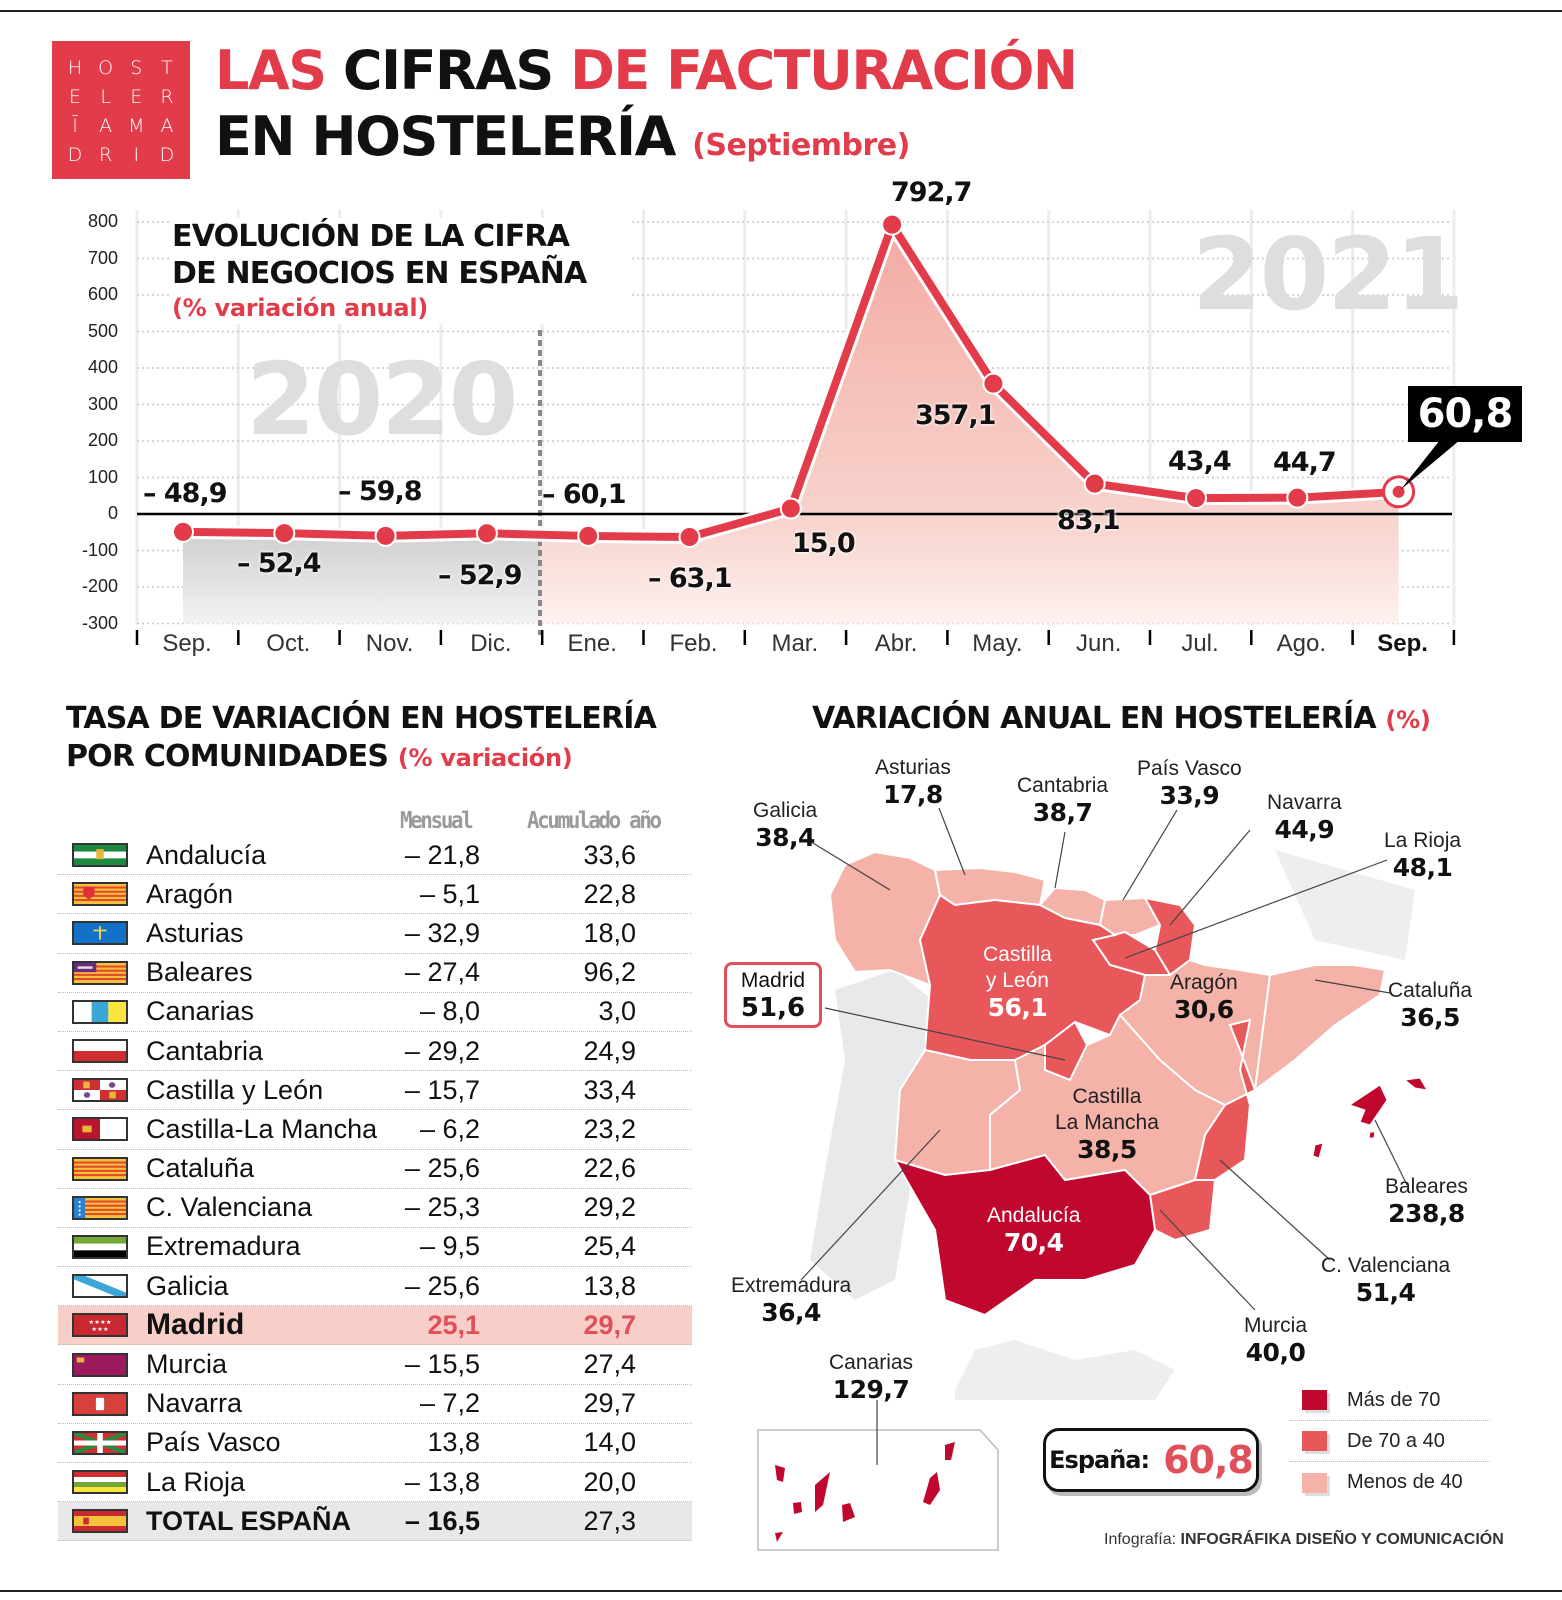 The width and height of the screenshot is (1562, 1600). What do you see at coordinates (194, 1403) in the screenshot?
I see `region-name: Navarra` at bounding box center [194, 1403].